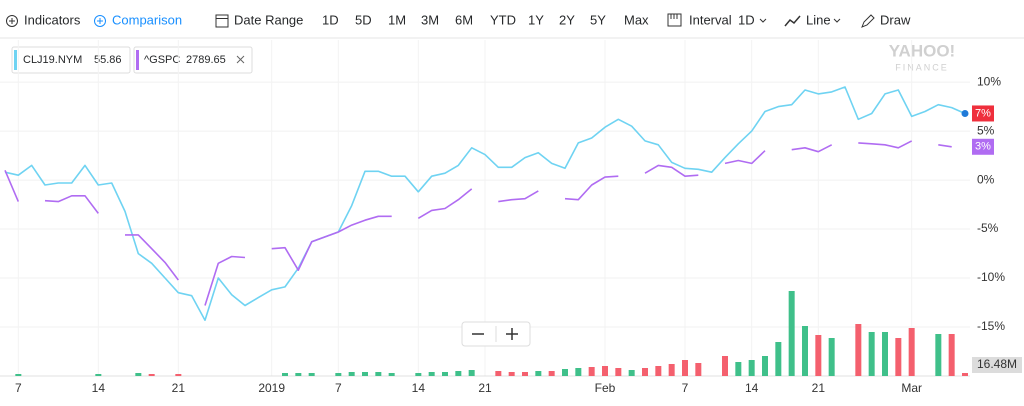  Describe the element at coordinates (605, 388) in the screenshot. I see `x-tick-label: Feb` at that location.